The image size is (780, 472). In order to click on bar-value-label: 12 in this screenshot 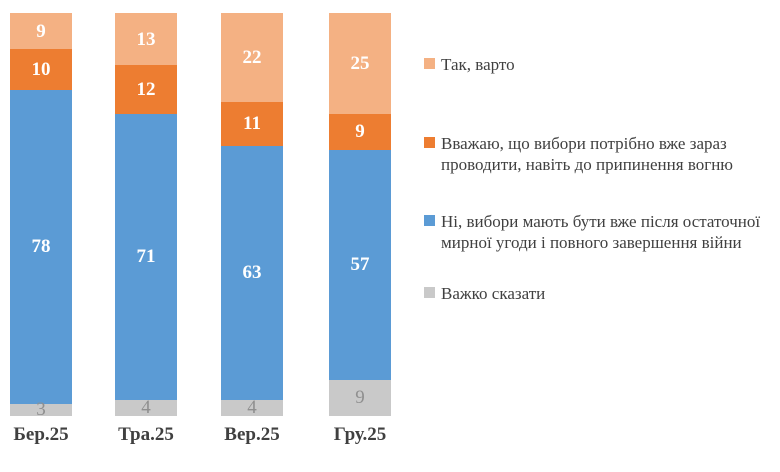, I will do `click(146, 90)`.